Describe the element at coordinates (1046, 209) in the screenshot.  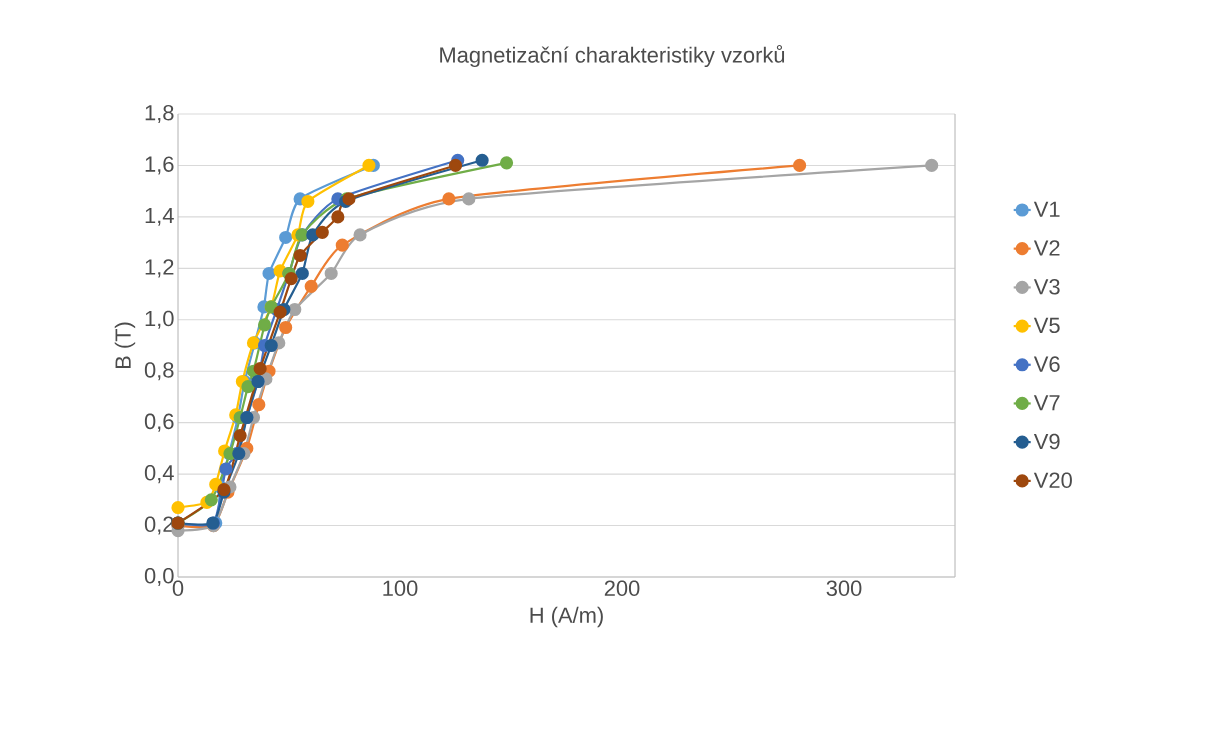
I see `legend-label: V1` at that location.